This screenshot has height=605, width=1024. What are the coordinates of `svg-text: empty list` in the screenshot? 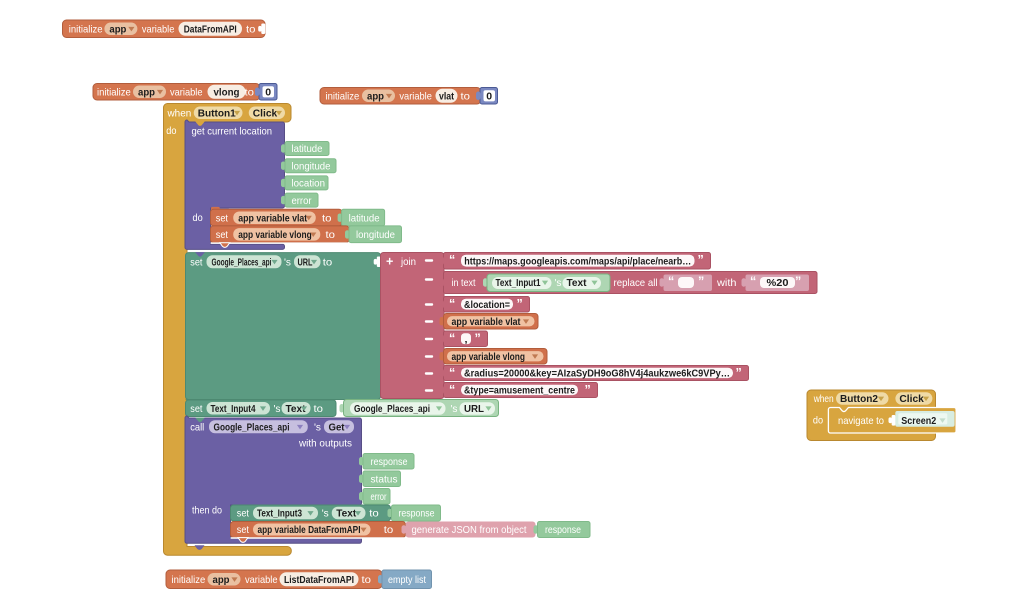 It's located at (407, 580).